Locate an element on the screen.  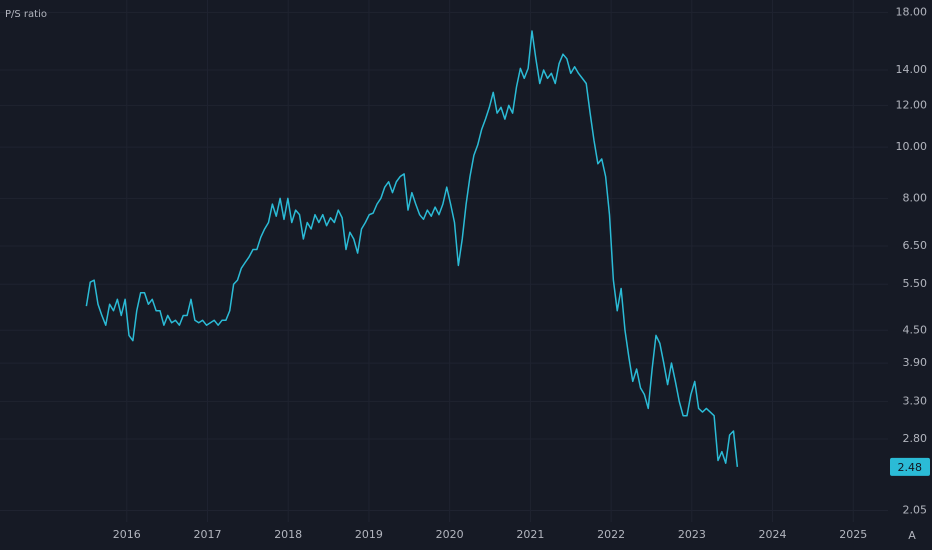
last-value-label: 2.48 is located at coordinates (910, 467).